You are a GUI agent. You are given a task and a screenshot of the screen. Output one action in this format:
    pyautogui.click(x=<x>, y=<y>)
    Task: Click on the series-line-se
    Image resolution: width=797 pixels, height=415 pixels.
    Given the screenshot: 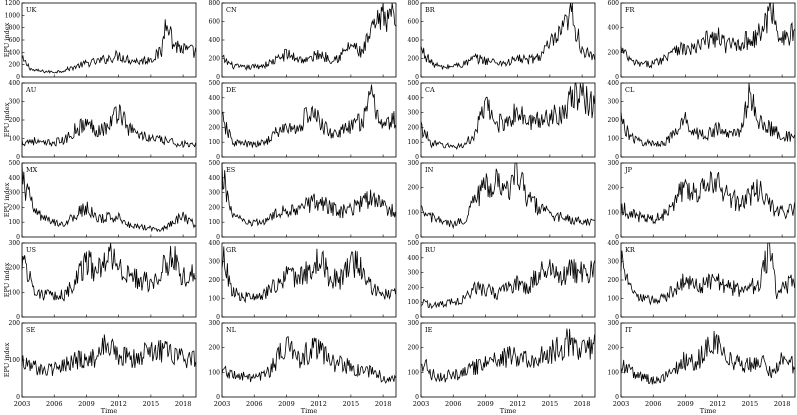 What is the action you would take?
    pyautogui.click(x=108, y=355)
    